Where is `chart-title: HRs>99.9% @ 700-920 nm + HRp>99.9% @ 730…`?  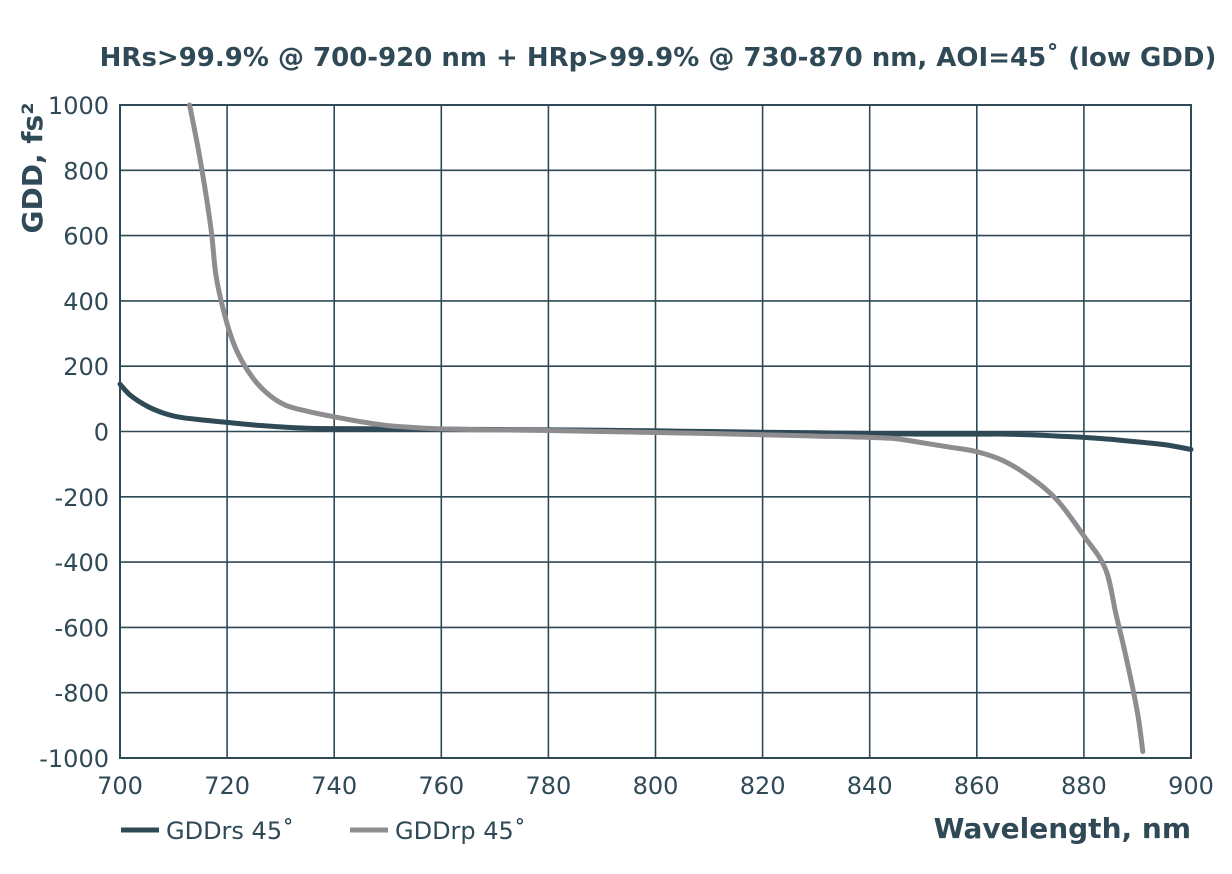
chart-title: HRs>99.9% @ 700-920 nm + HRp>99.9% @ 730… is located at coordinates (658, 57).